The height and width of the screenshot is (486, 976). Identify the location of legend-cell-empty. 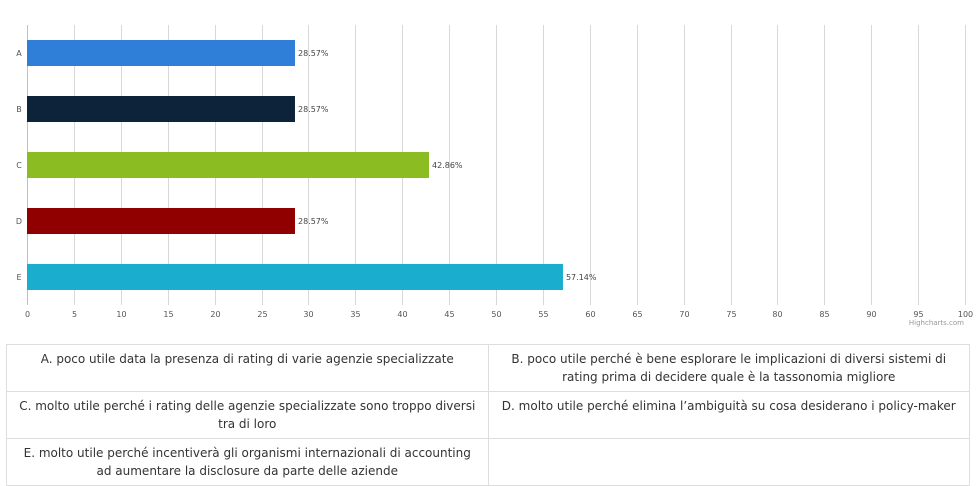
(728, 462).